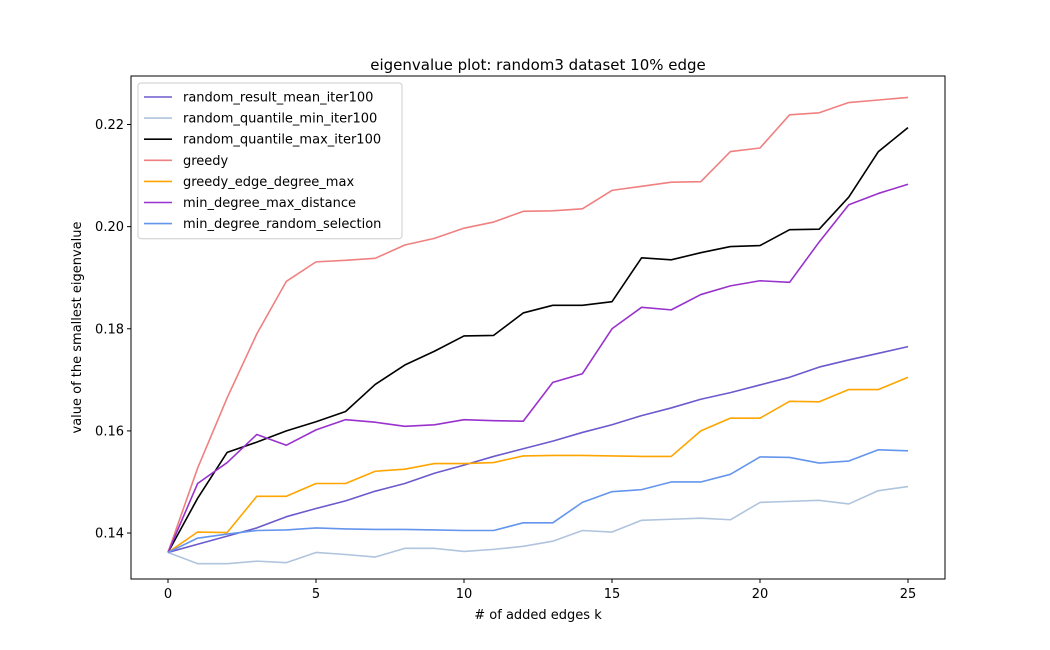 This screenshot has height=650, width=1050. Describe the element at coordinates (109, 227) in the screenshot. I see `y-tick-label: 0.20` at that location.